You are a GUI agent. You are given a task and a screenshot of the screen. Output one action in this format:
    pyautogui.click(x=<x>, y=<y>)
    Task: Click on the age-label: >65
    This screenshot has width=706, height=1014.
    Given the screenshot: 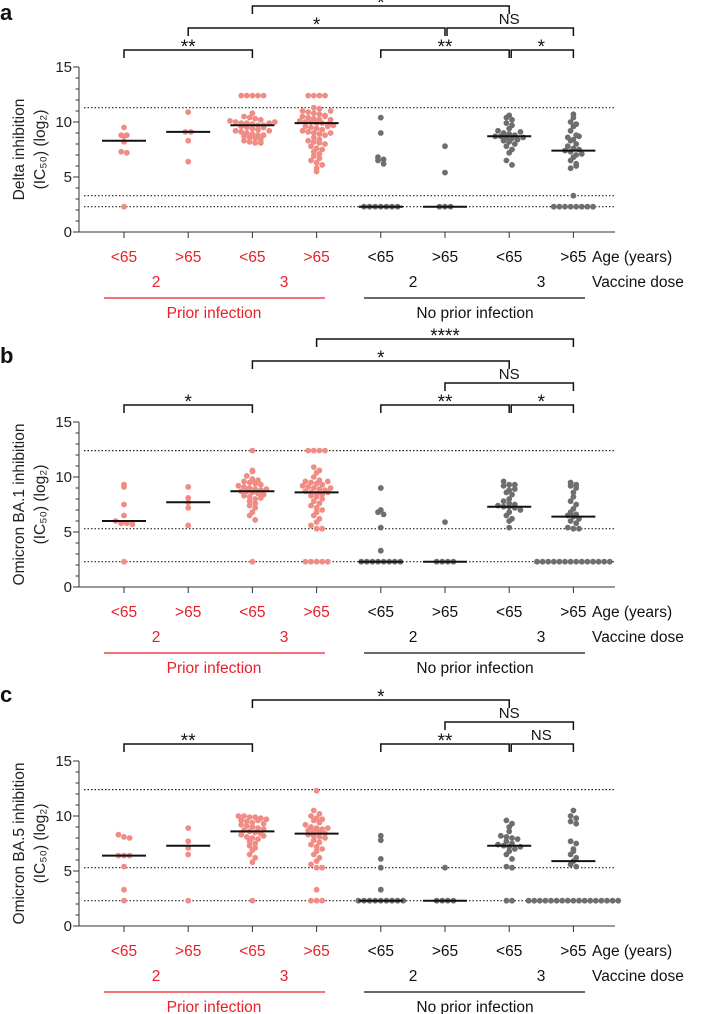 What is the action you would take?
    pyautogui.click(x=188, y=257)
    